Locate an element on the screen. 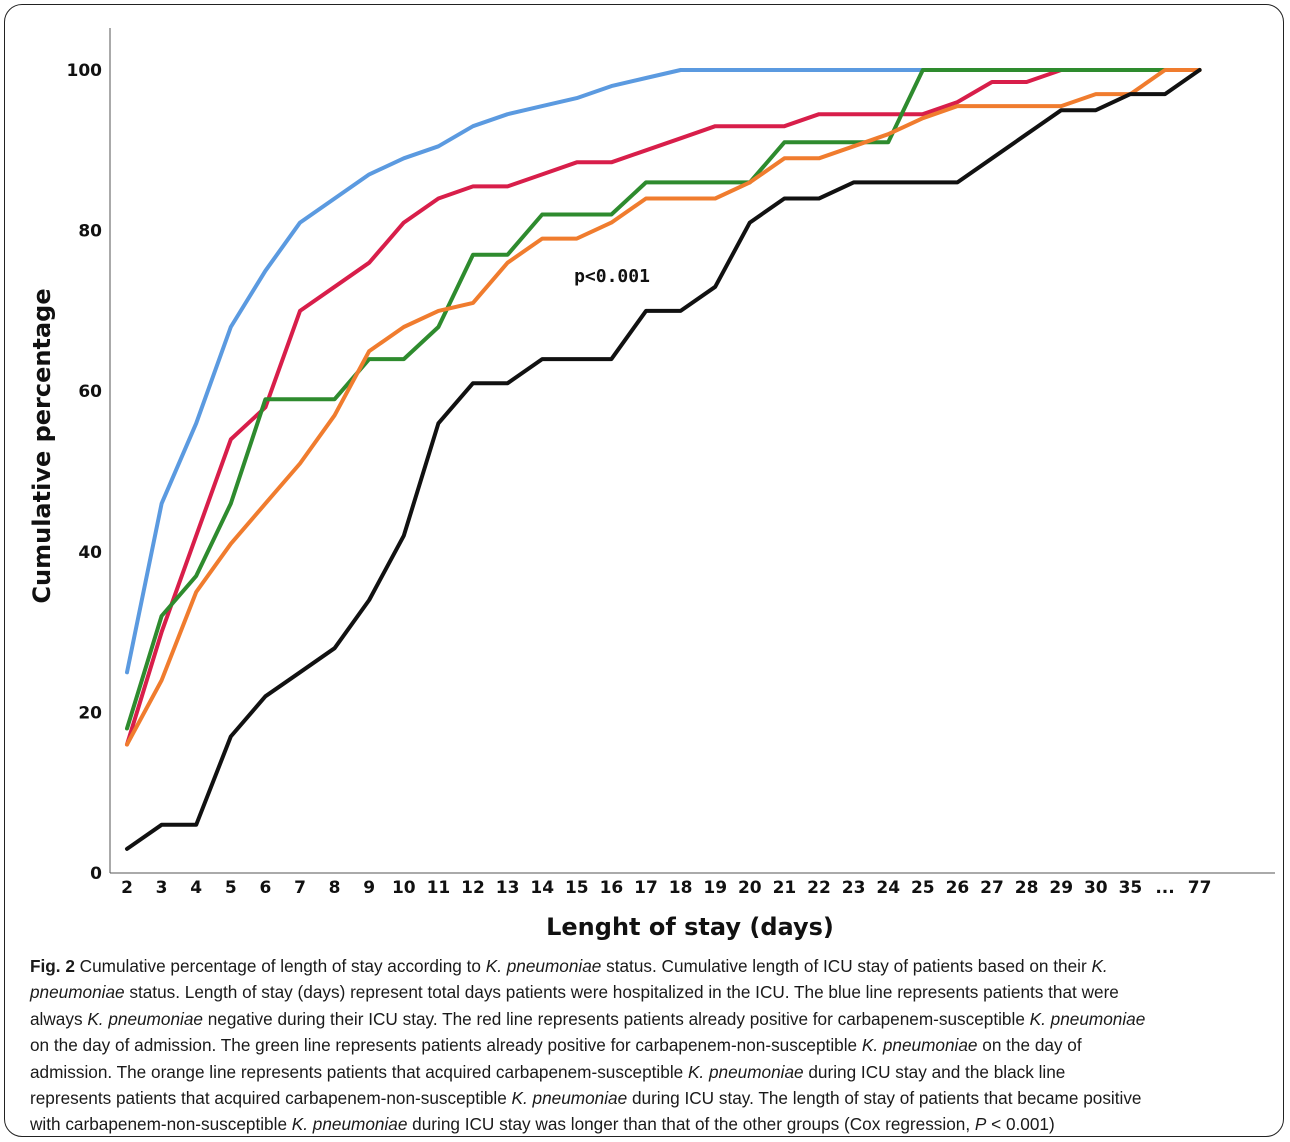 The image size is (1290, 1142). y-tick-label: 0 is located at coordinates (96, 874).